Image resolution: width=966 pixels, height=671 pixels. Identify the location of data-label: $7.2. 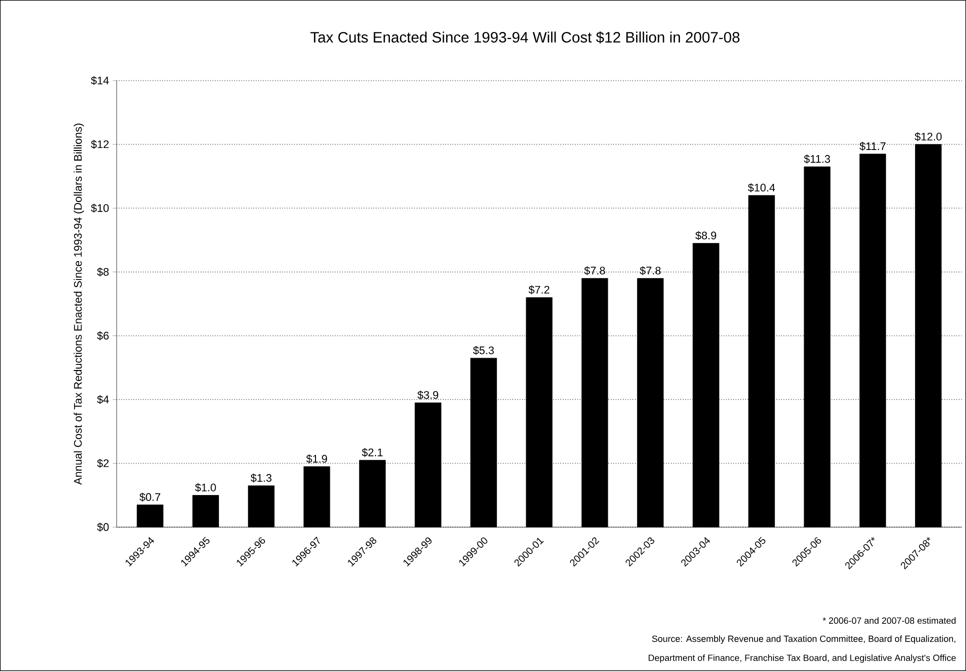
(539, 289).